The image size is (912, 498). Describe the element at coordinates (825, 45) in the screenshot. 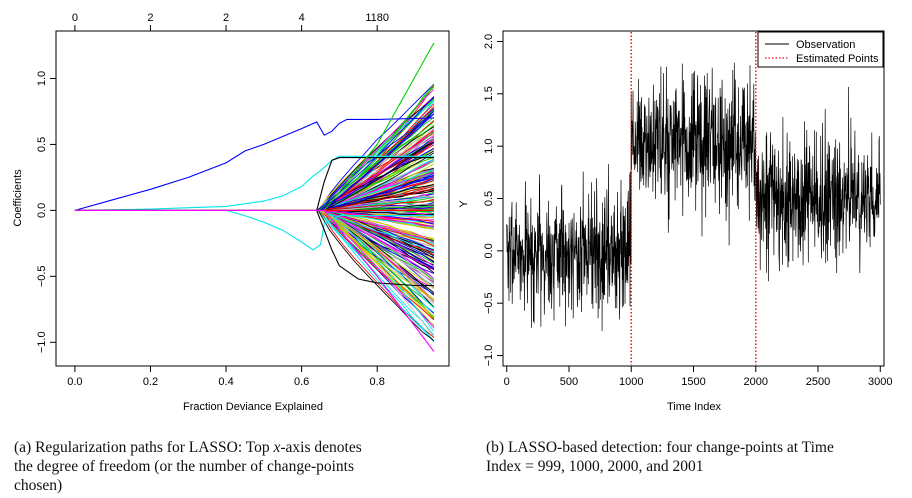

I see `legend-observation-label: Observation` at that location.